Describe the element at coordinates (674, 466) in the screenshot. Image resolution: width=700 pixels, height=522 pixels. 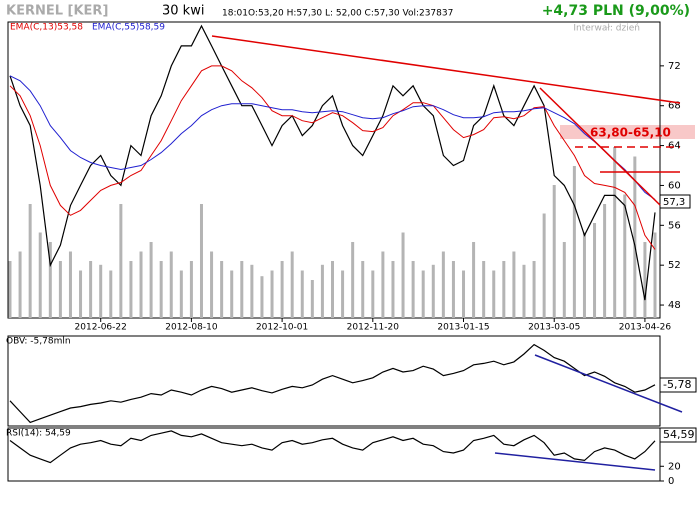
I see `y-tick-label: 20` at that location.